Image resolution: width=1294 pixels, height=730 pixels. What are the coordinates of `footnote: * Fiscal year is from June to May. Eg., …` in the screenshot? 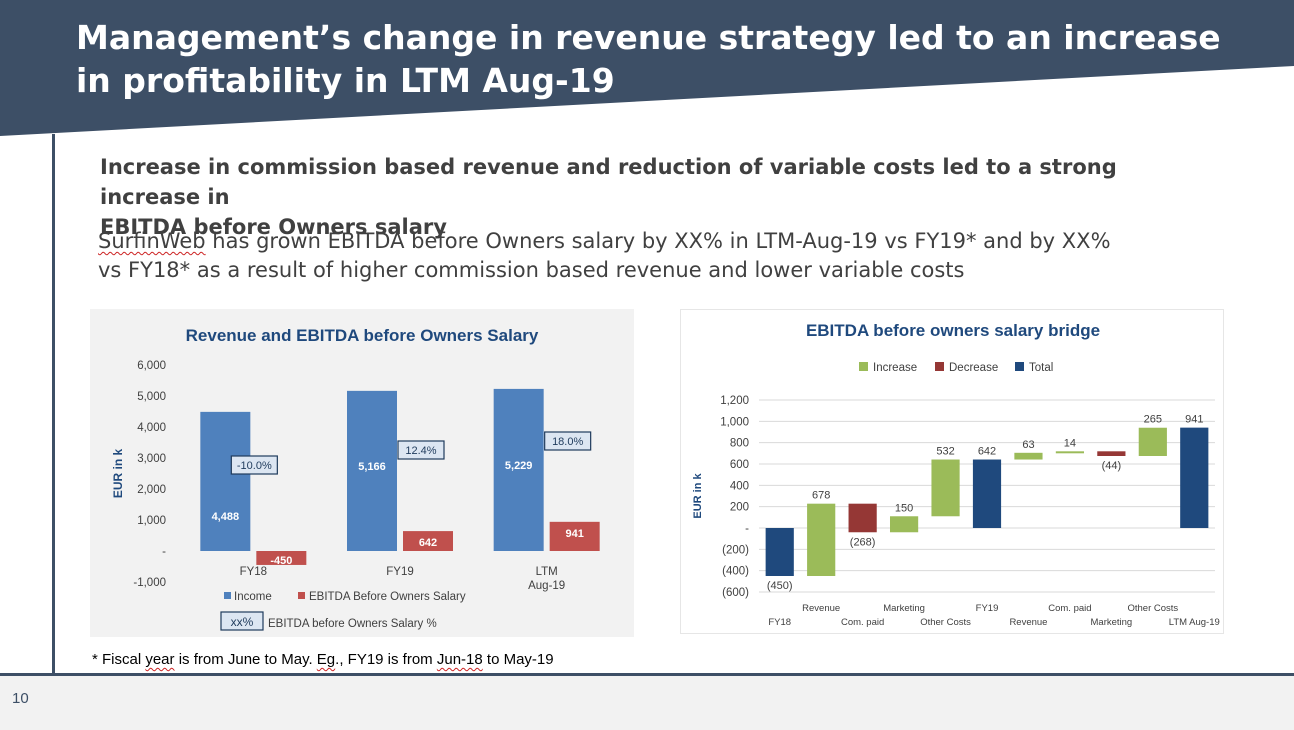 It's located at (323, 659).